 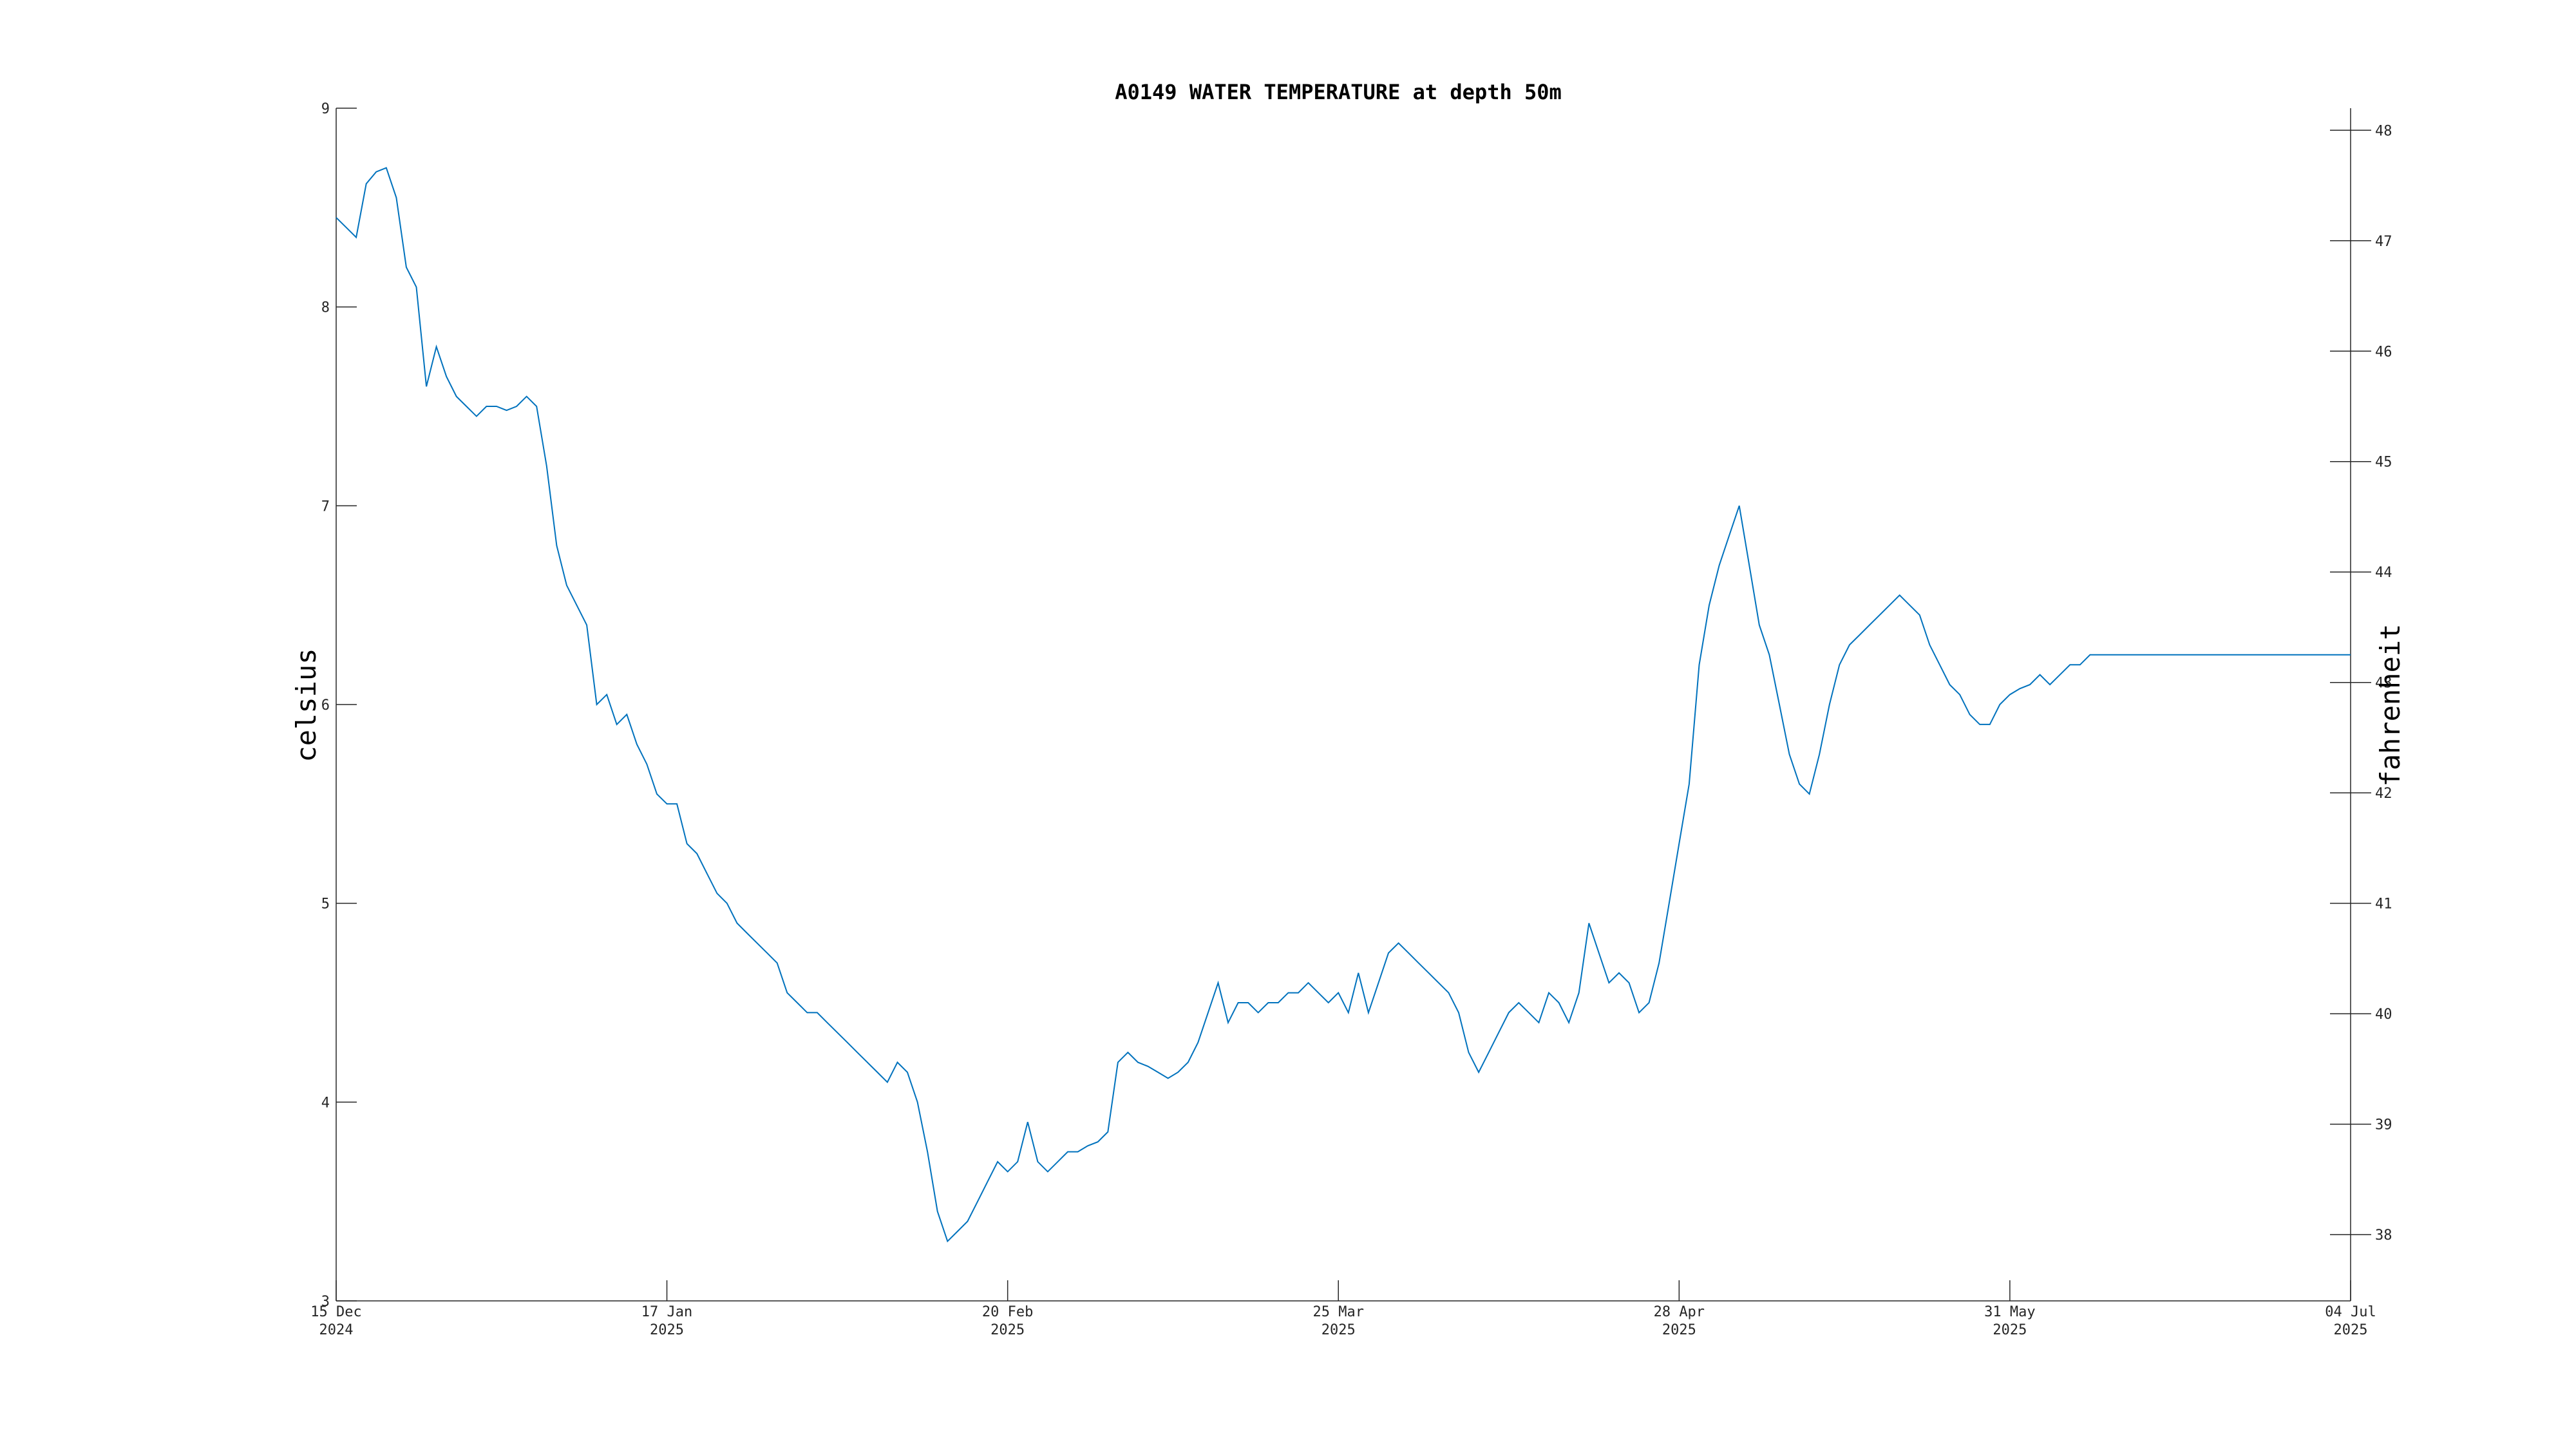 I want to click on y-tick-label-left: 9, so click(x=326, y=109).